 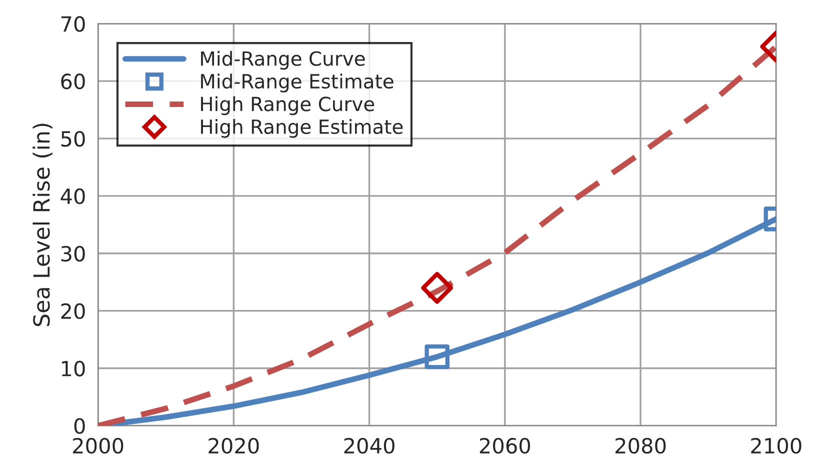 I want to click on legend-label: High Range Estimate, so click(x=302, y=128).